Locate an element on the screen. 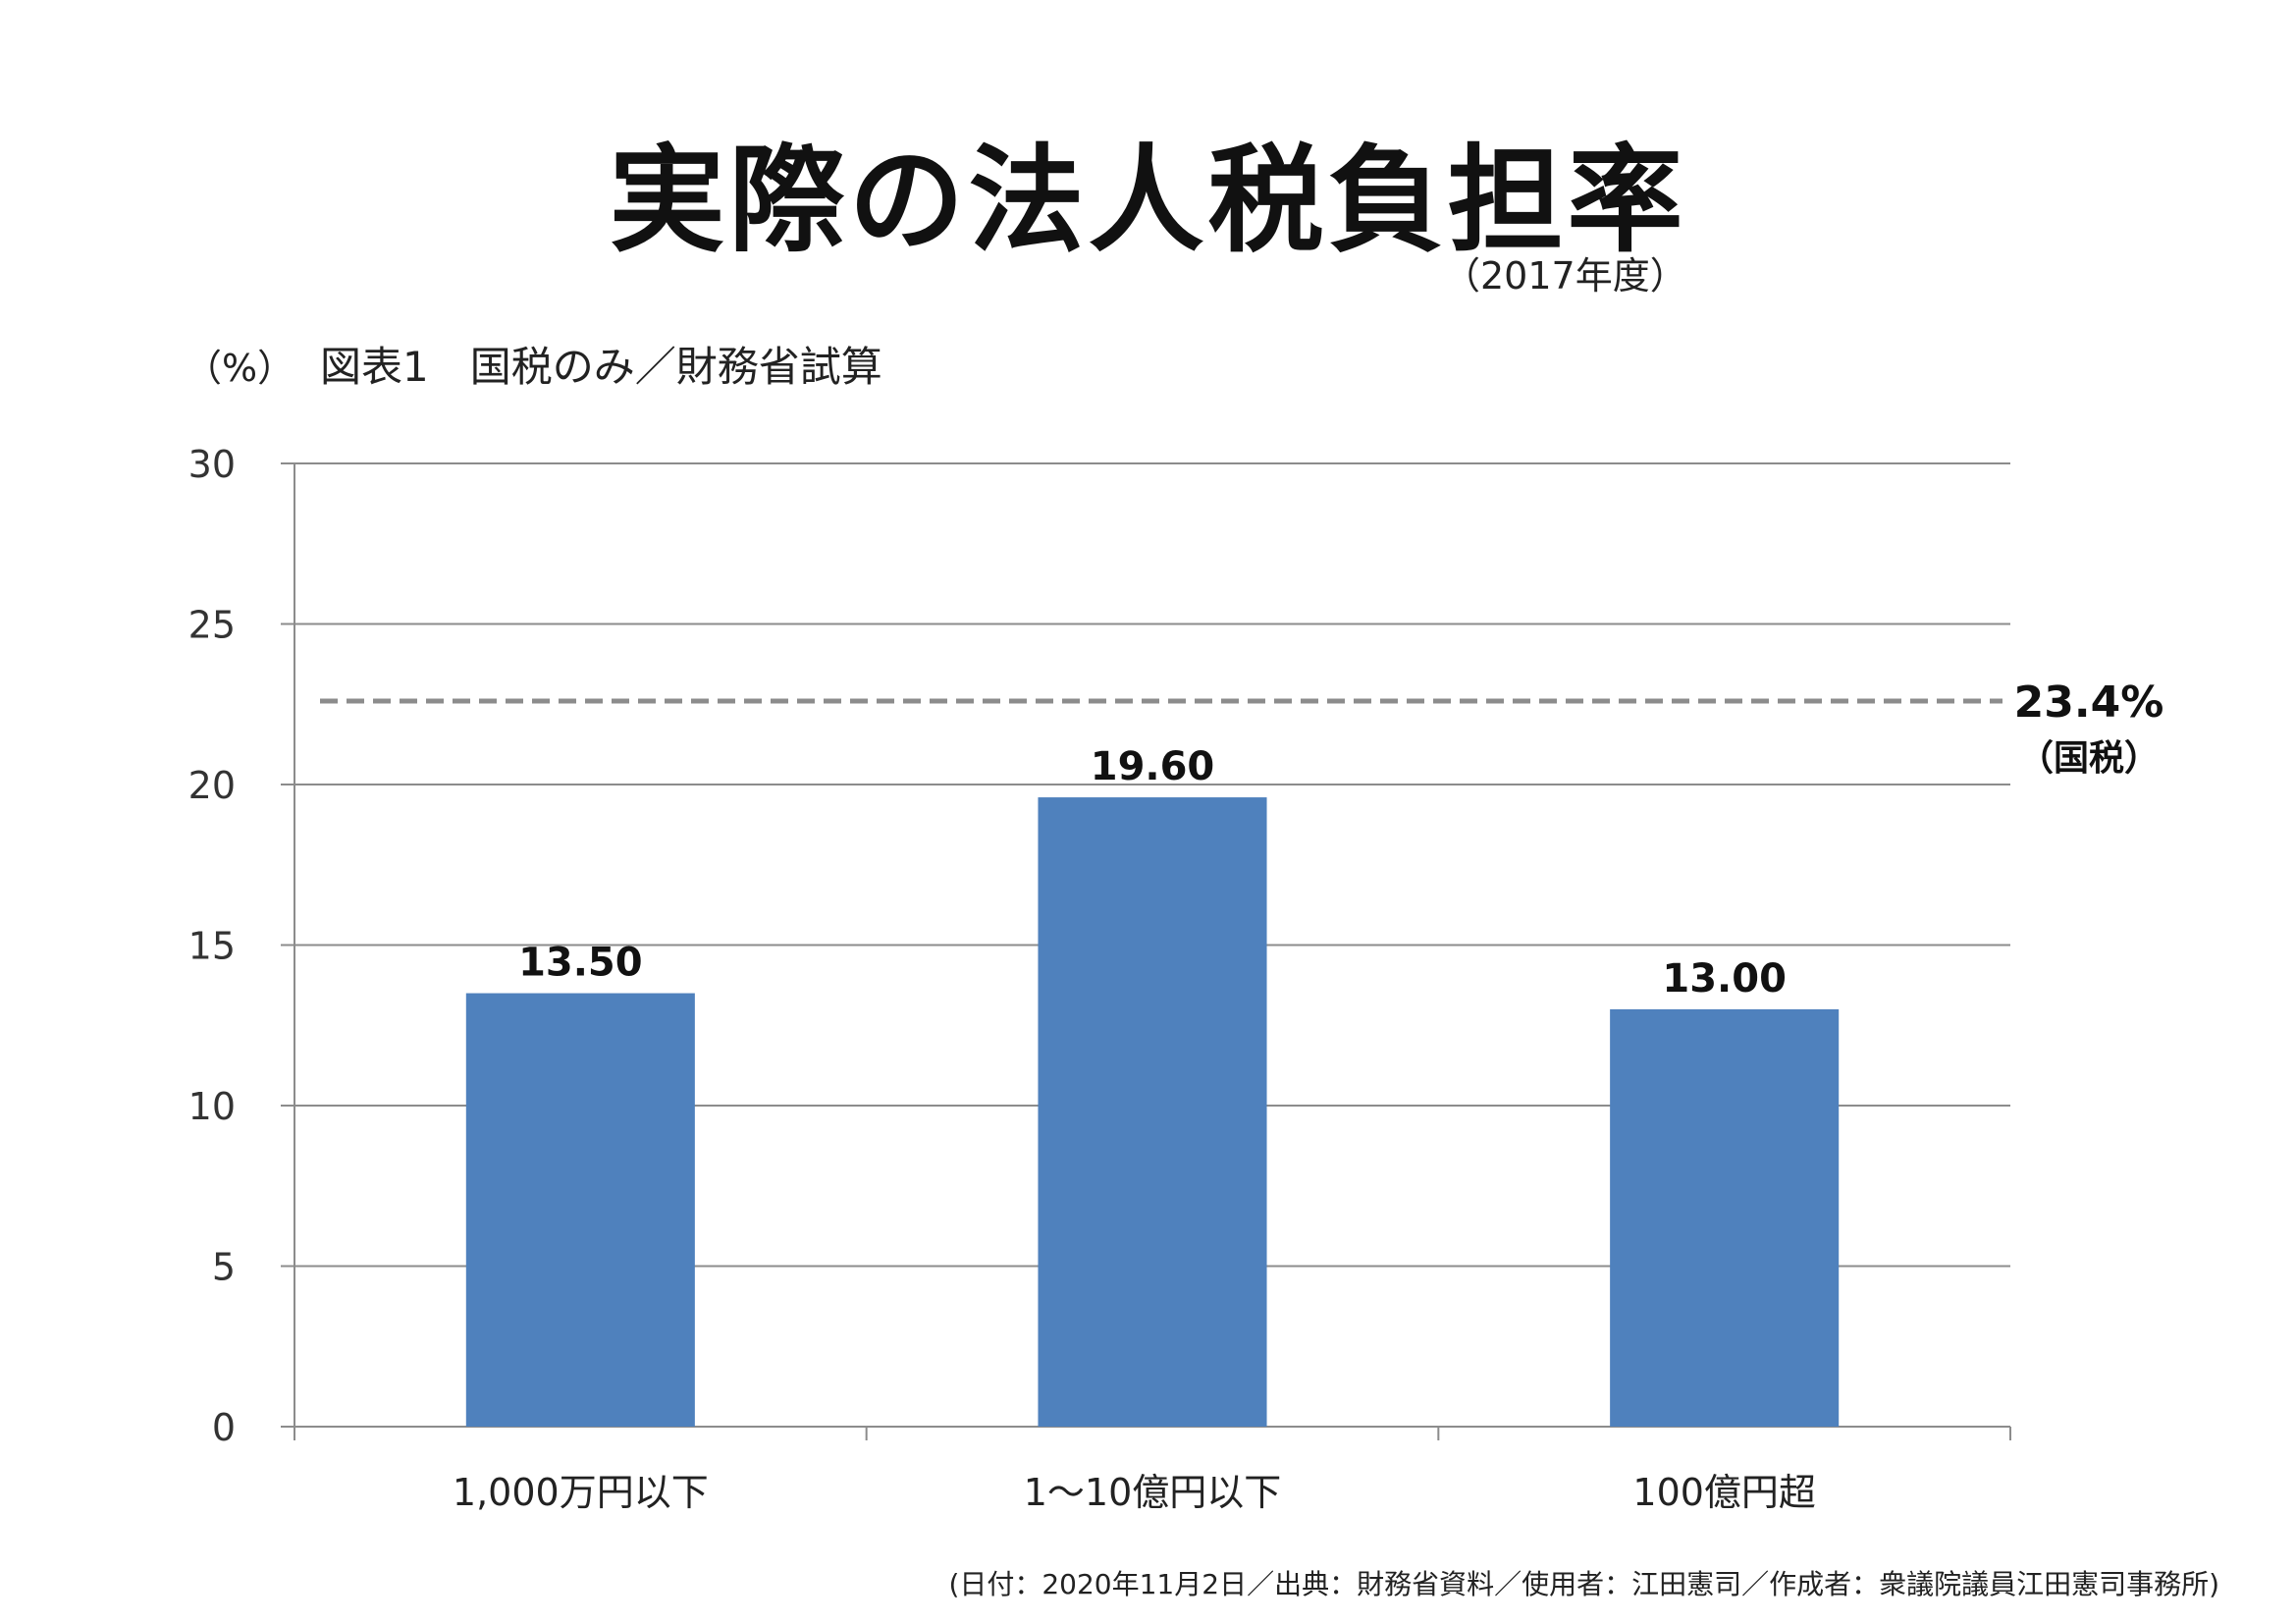  y-tick-label: 20 is located at coordinates (212, 785).